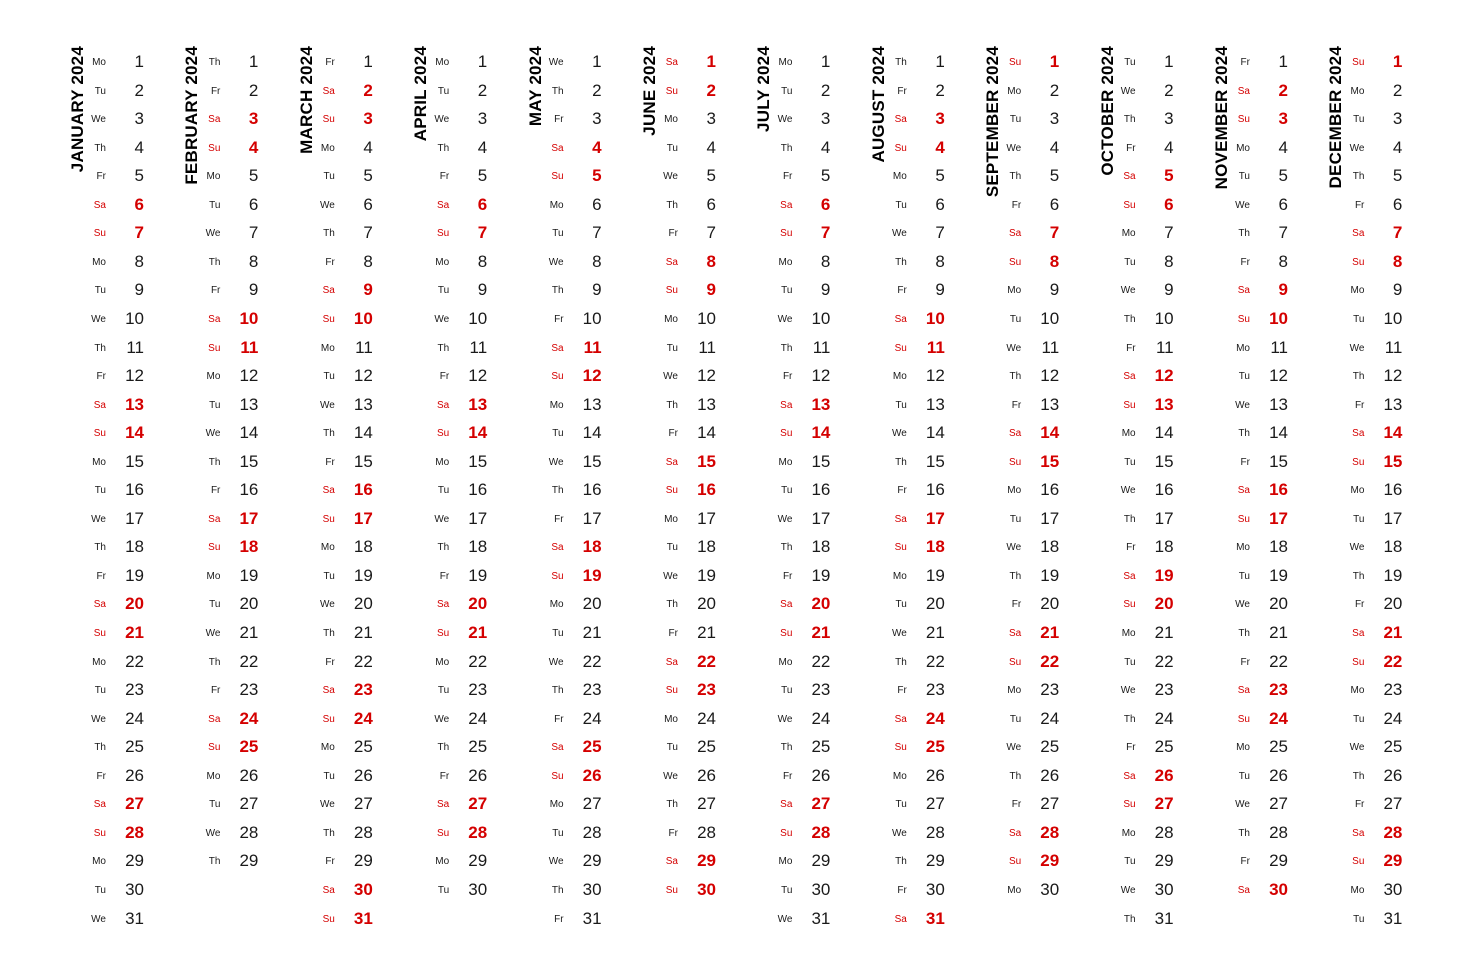  What do you see at coordinates (566, 150) in the screenshot?
I see `day-row: Sa 4` at bounding box center [566, 150].